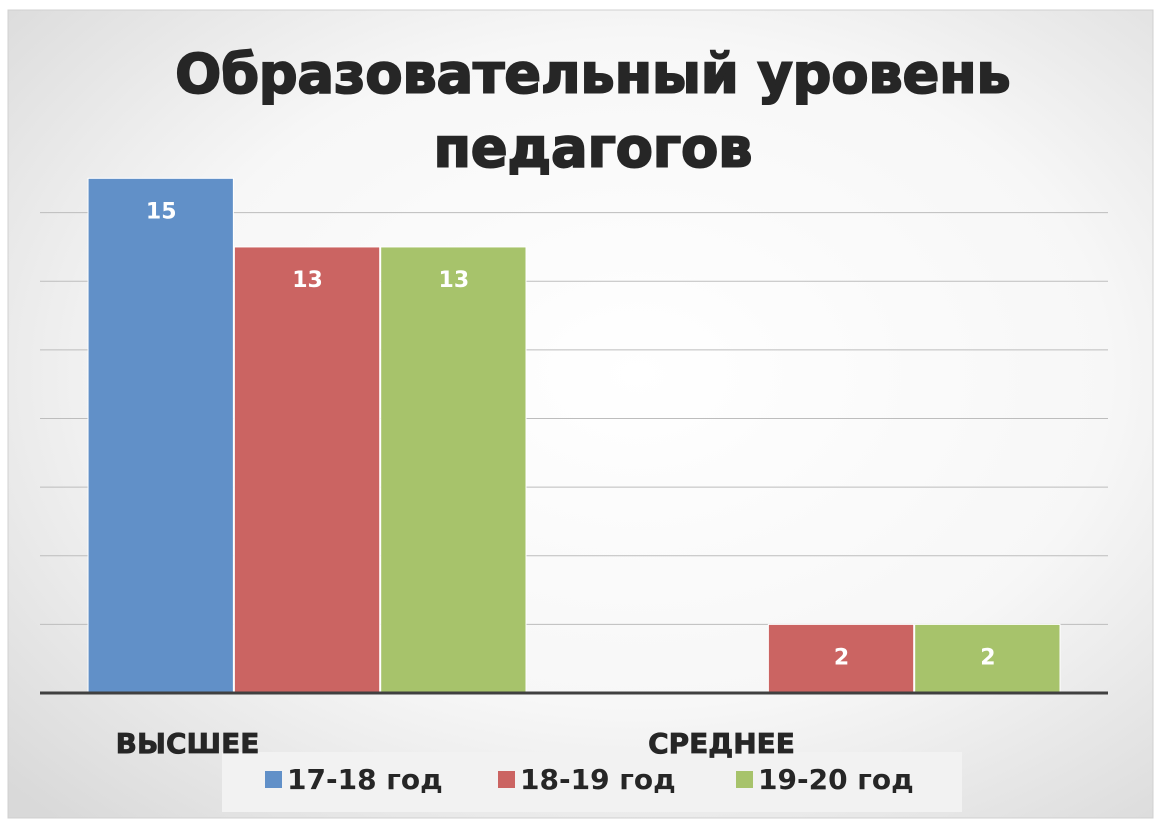 Image resolution: width=1161 pixels, height=825 pixels. What do you see at coordinates (598, 779) in the screenshot?
I see `legend-label: 18-19 год` at bounding box center [598, 779].